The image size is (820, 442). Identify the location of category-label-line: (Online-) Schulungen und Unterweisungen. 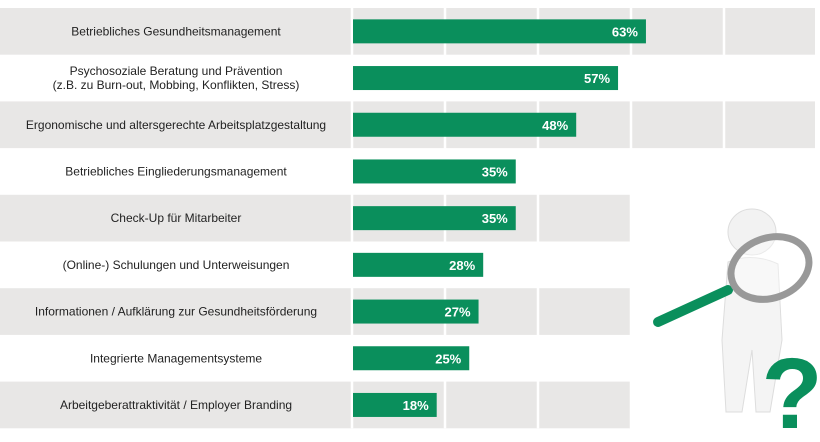
(176, 265).